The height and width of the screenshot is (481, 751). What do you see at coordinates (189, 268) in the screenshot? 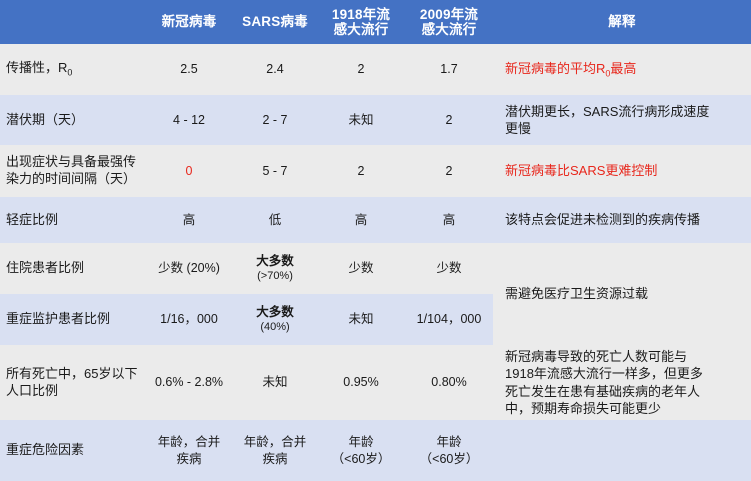
I see `cell-covid: 少数 (20%)` at bounding box center [189, 268].